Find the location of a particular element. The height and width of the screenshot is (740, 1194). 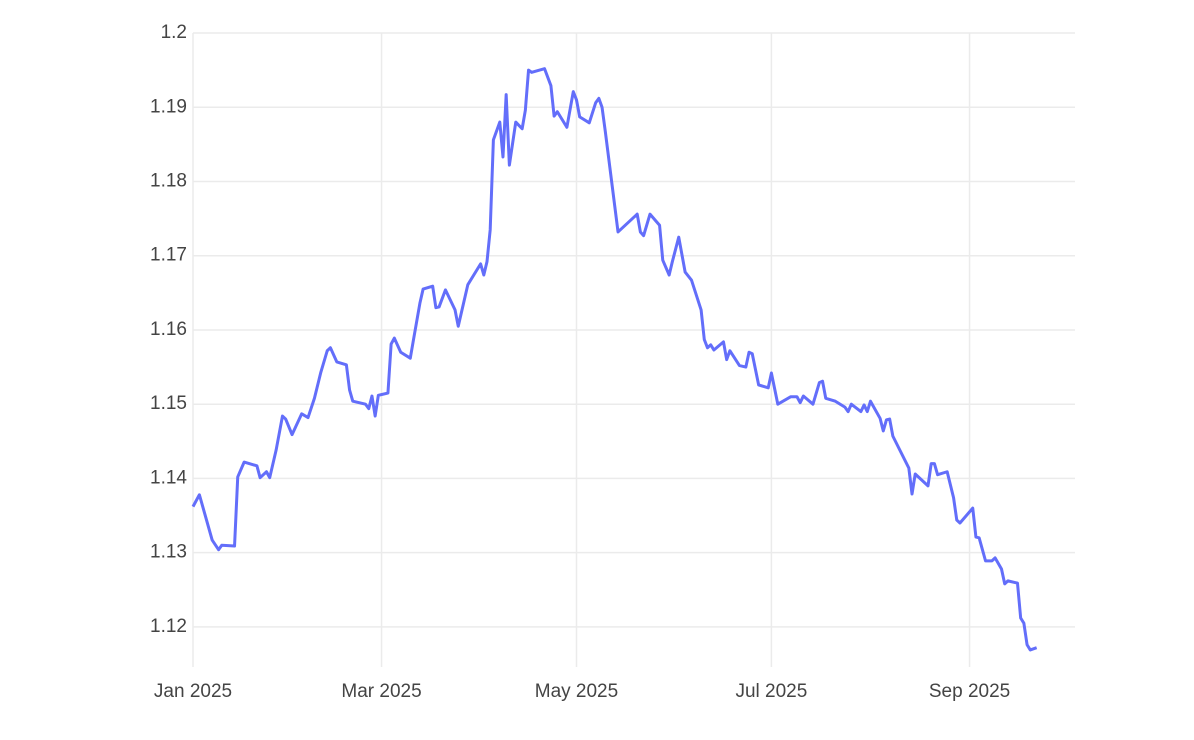

x-tick-label: Jul 2025 is located at coordinates (771, 691).